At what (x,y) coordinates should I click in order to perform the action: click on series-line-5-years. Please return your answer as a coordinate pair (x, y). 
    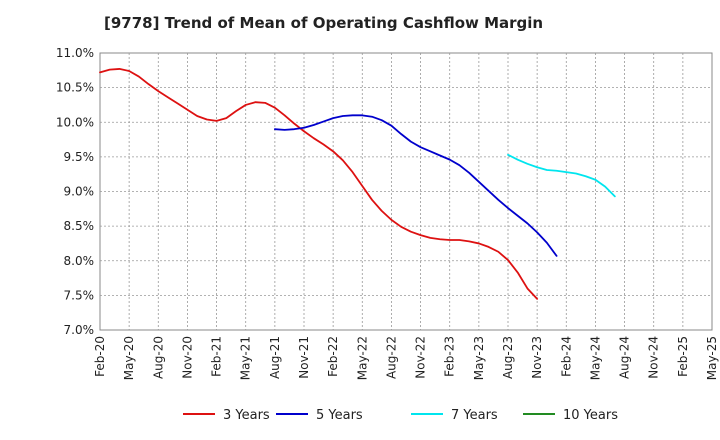
    Looking at the image, I should click on (415, 185).